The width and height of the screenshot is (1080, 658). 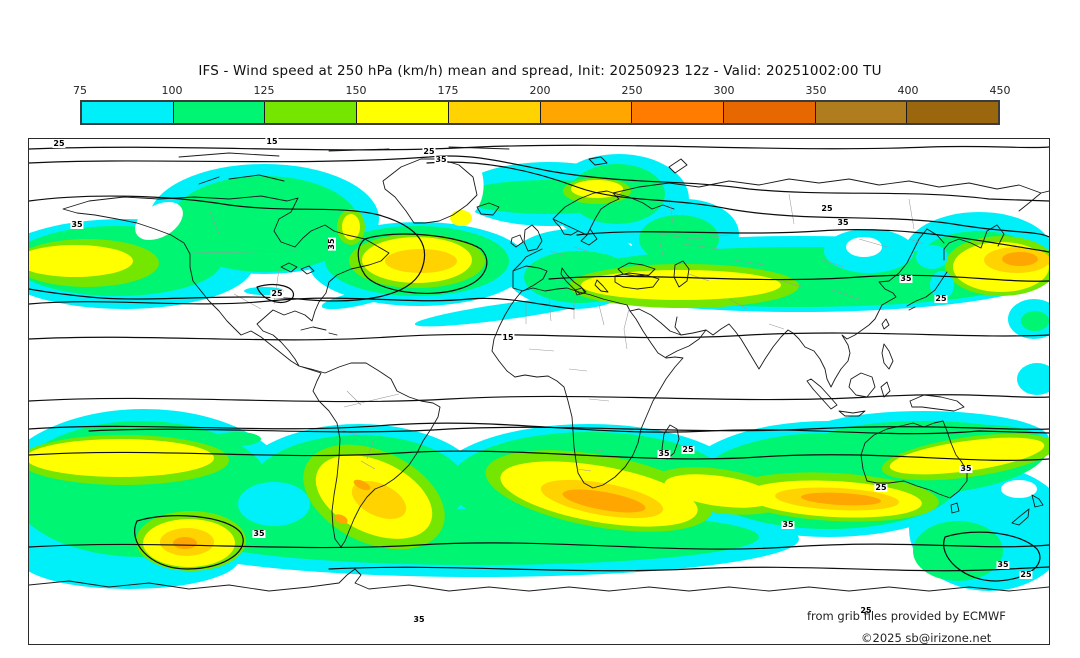 I want to click on white-cutouts, so click(x=309, y=189).